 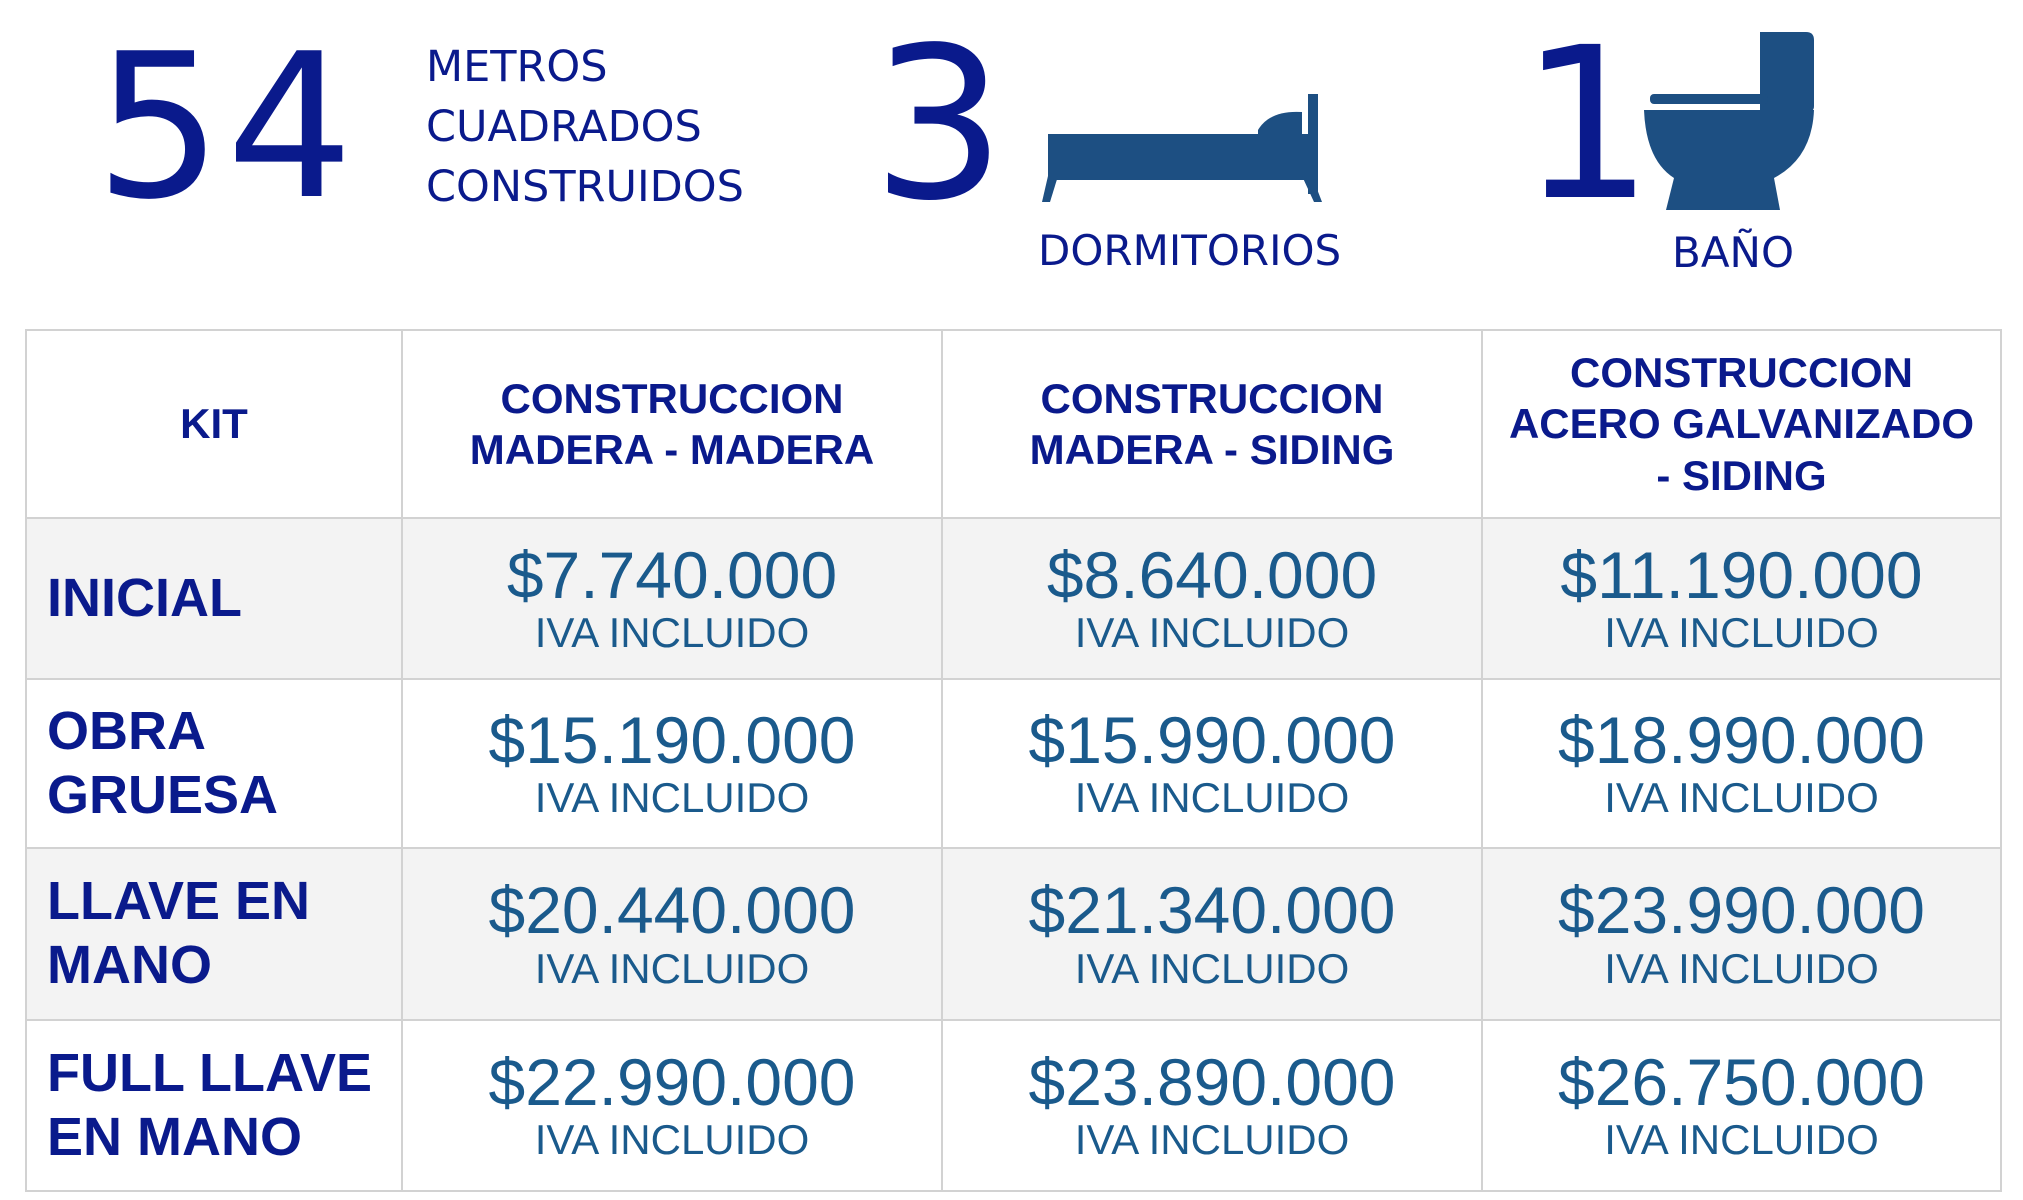 I want to click on row-label-line: MANO, so click(x=129, y=965).